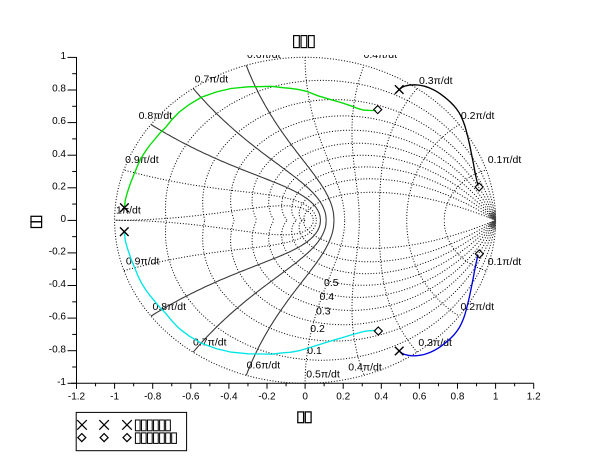 The width and height of the screenshot is (610, 460). I want to click on svg-text: 1π/dt, so click(128, 211).